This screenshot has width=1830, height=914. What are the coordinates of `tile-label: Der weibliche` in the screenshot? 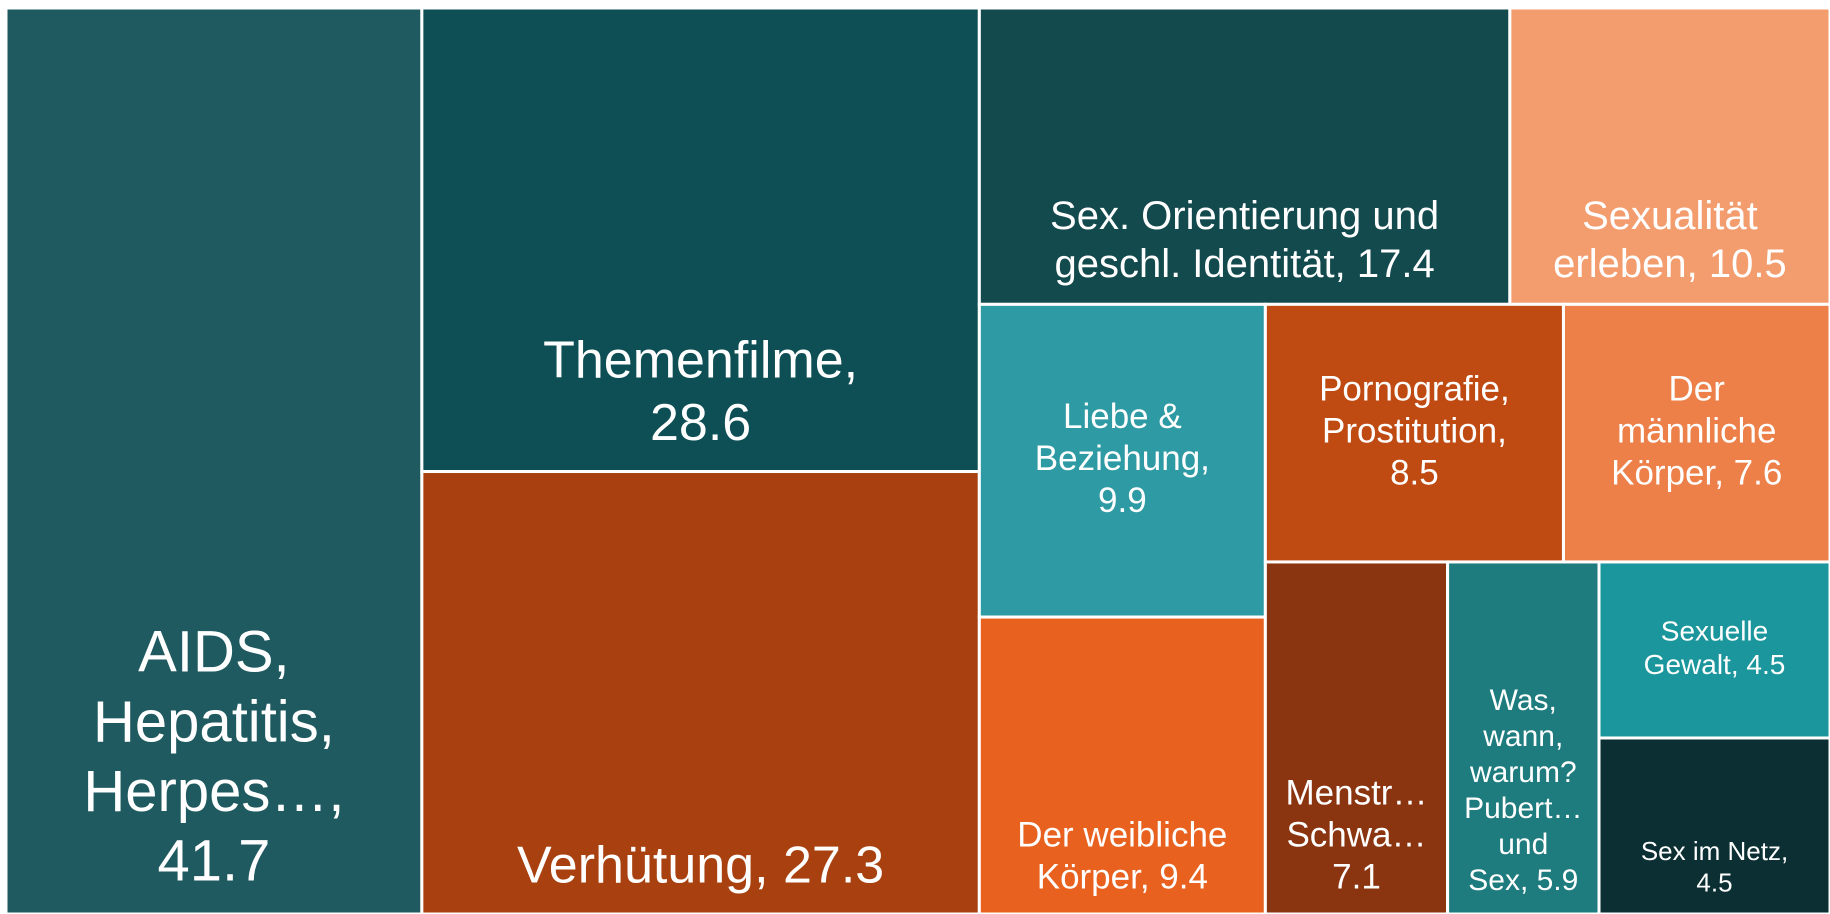 It's located at (1122, 834).